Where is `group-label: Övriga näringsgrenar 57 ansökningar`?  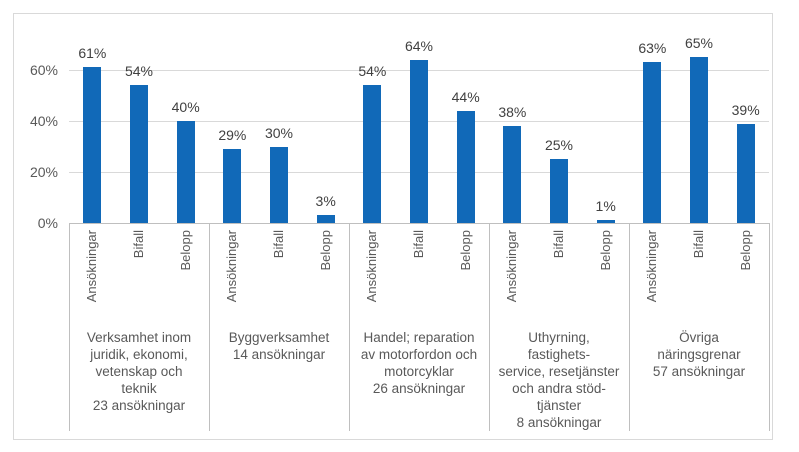 group-label: Övriga näringsgrenar 57 ansökningar is located at coordinates (699, 354).